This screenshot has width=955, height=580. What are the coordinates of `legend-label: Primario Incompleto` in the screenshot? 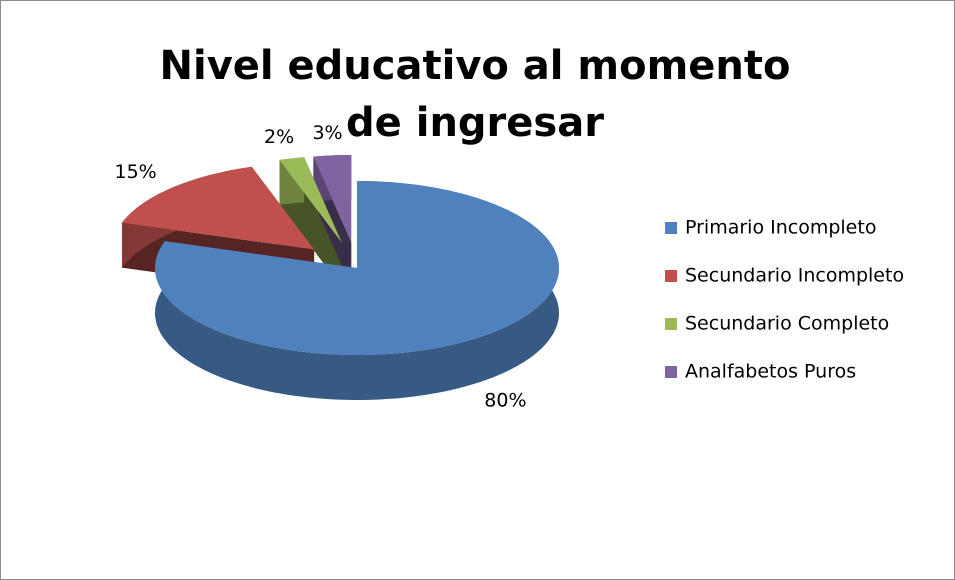 It's located at (780, 228).